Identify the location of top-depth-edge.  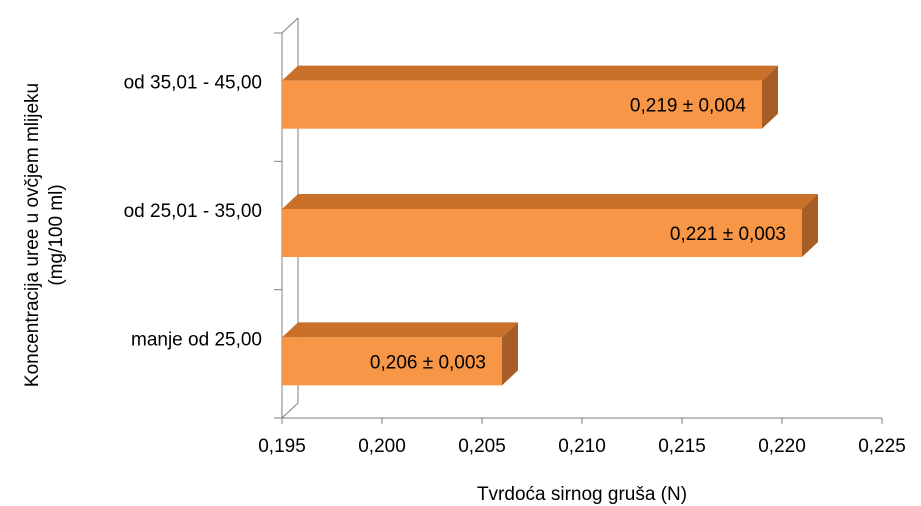
(290, 25).